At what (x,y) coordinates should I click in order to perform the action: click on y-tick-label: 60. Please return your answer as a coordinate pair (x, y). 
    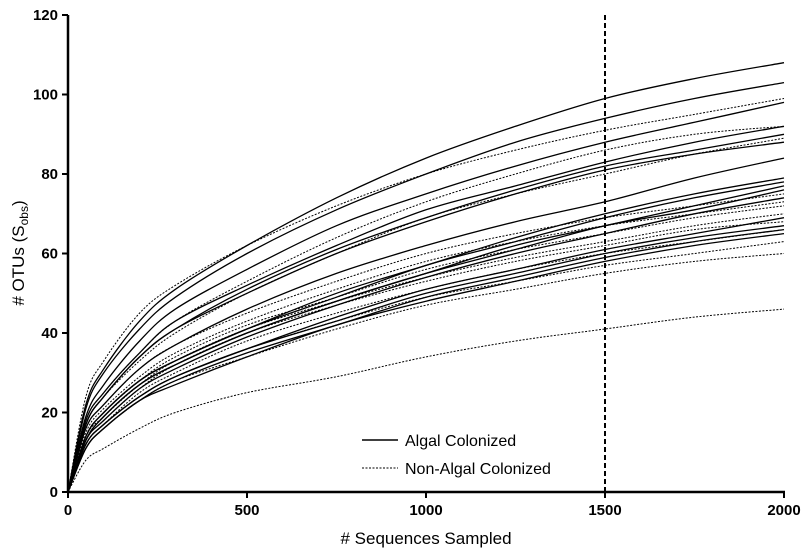
    Looking at the image, I should click on (49, 254).